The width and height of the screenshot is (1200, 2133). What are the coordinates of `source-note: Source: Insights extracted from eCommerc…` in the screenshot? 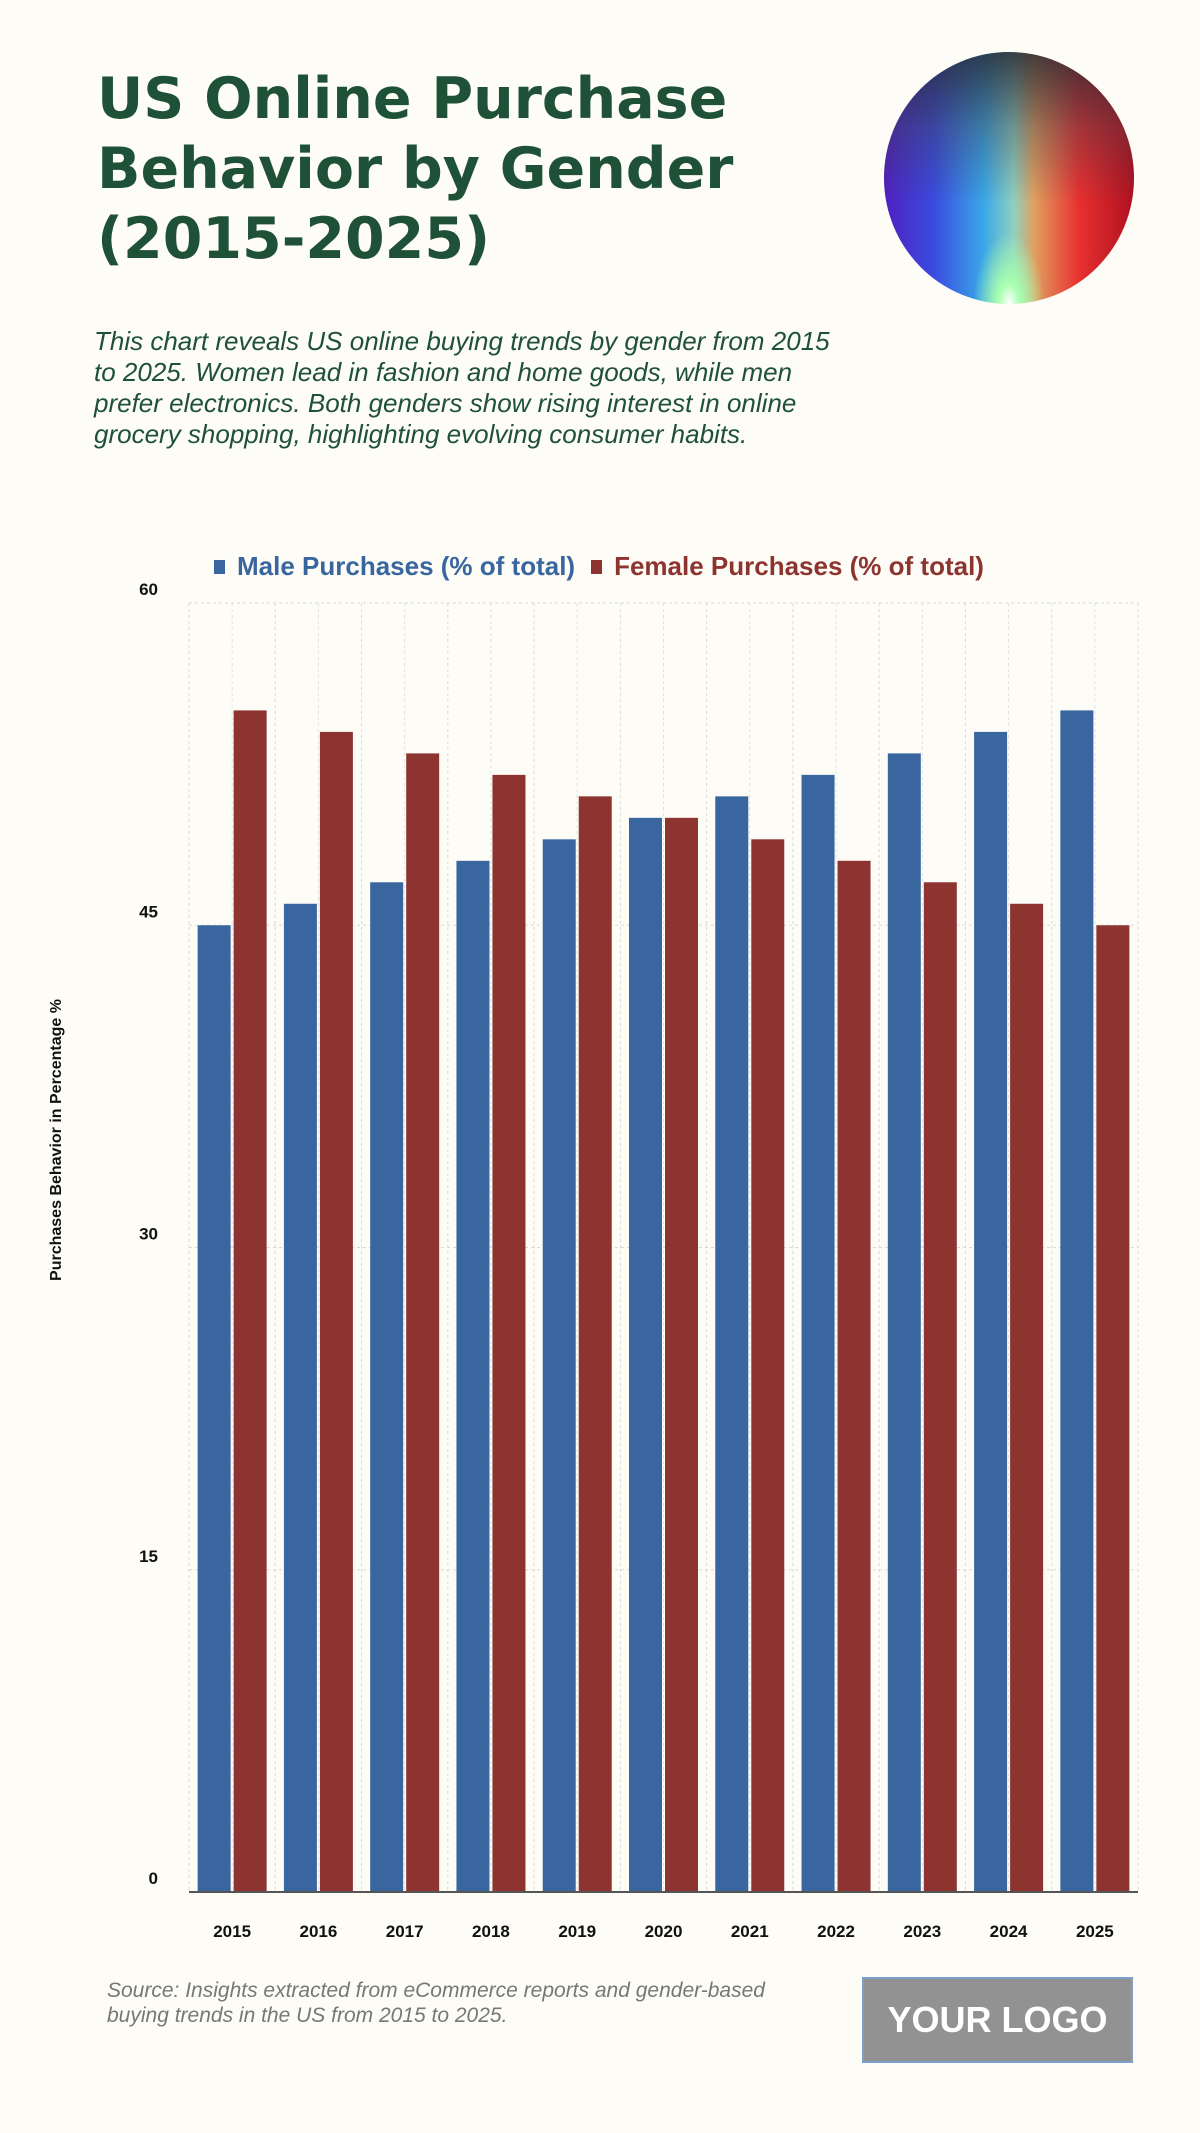 It's located at (436, 2003).